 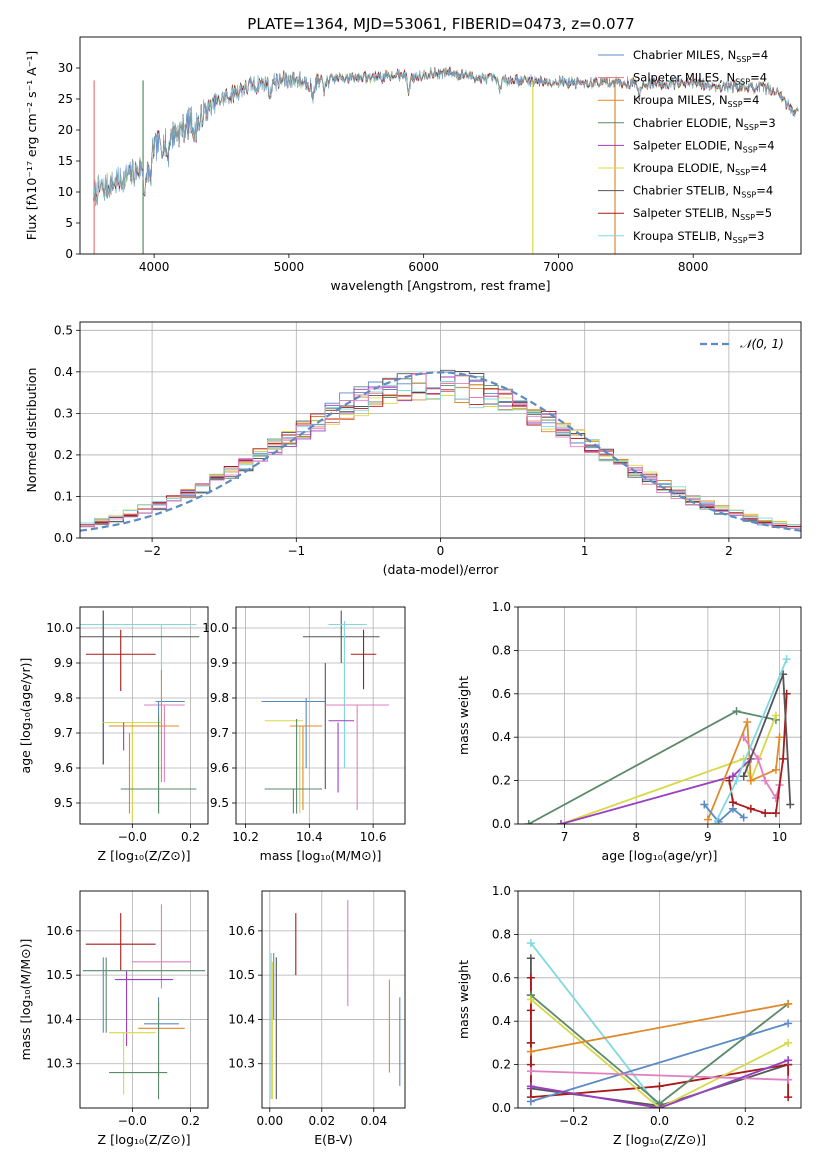 I want to click on x-axis-label: age [log₁₀(age/yr)], so click(x=660, y=855).